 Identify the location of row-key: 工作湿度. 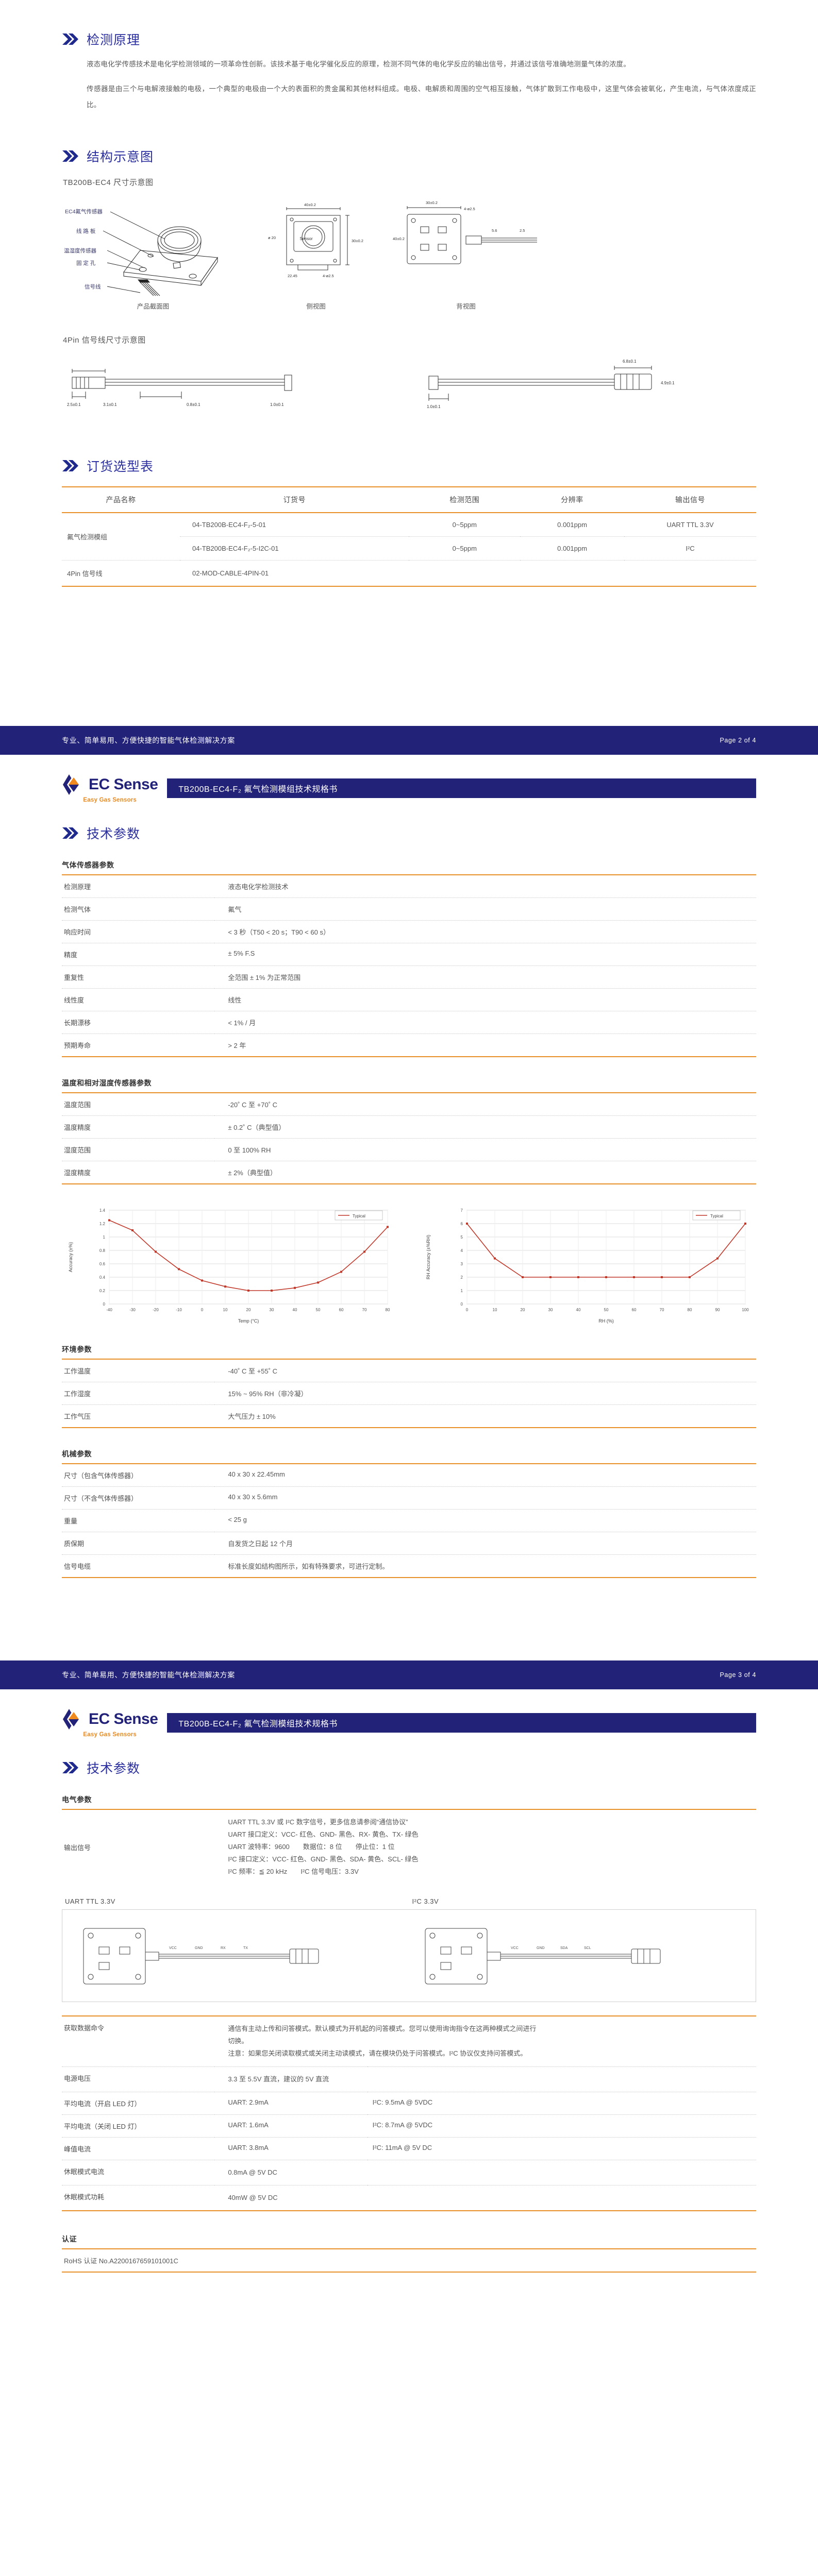
(138, 1394).